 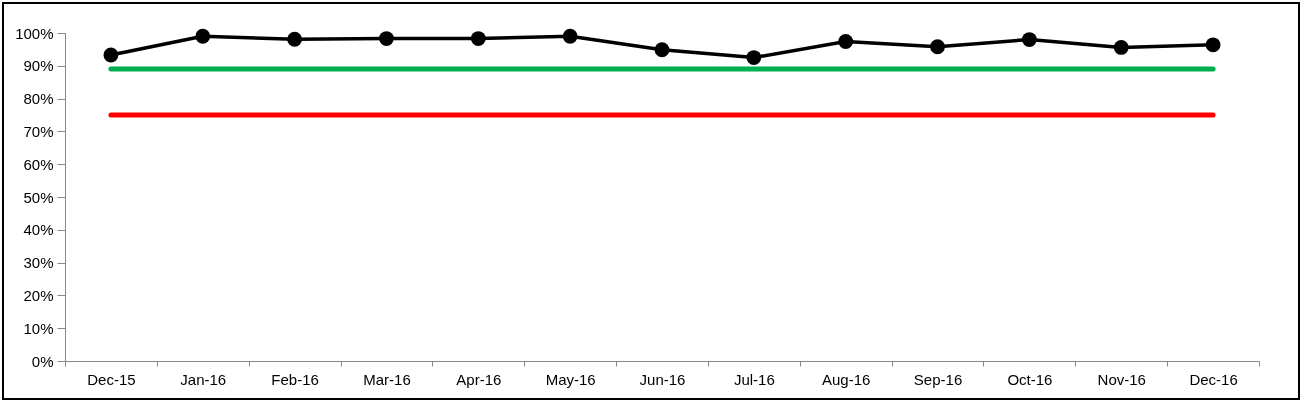 What do you see at coordinates (938, 379) in the screenshot?
I see `x-tick-label: Sep-16` at bounding box center [938, 379].